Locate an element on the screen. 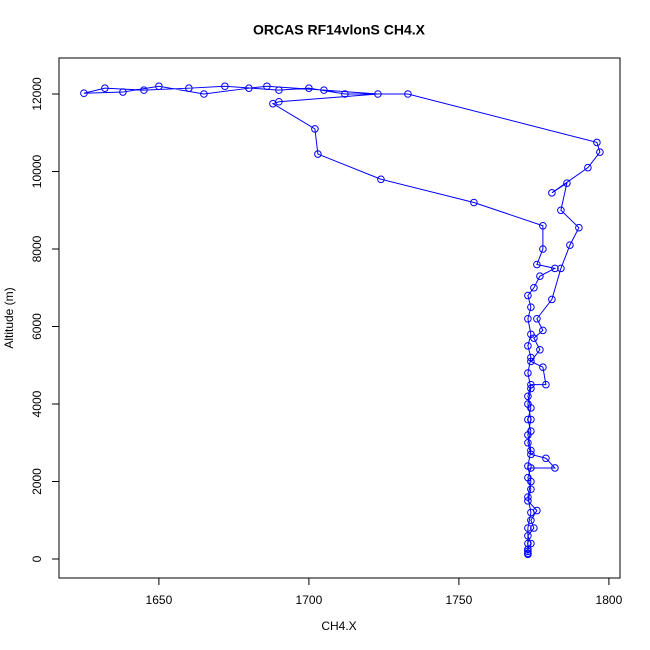 The image size is (650, 650). y-axis-label: Altitude (m) is located at coordinates (9, 317).